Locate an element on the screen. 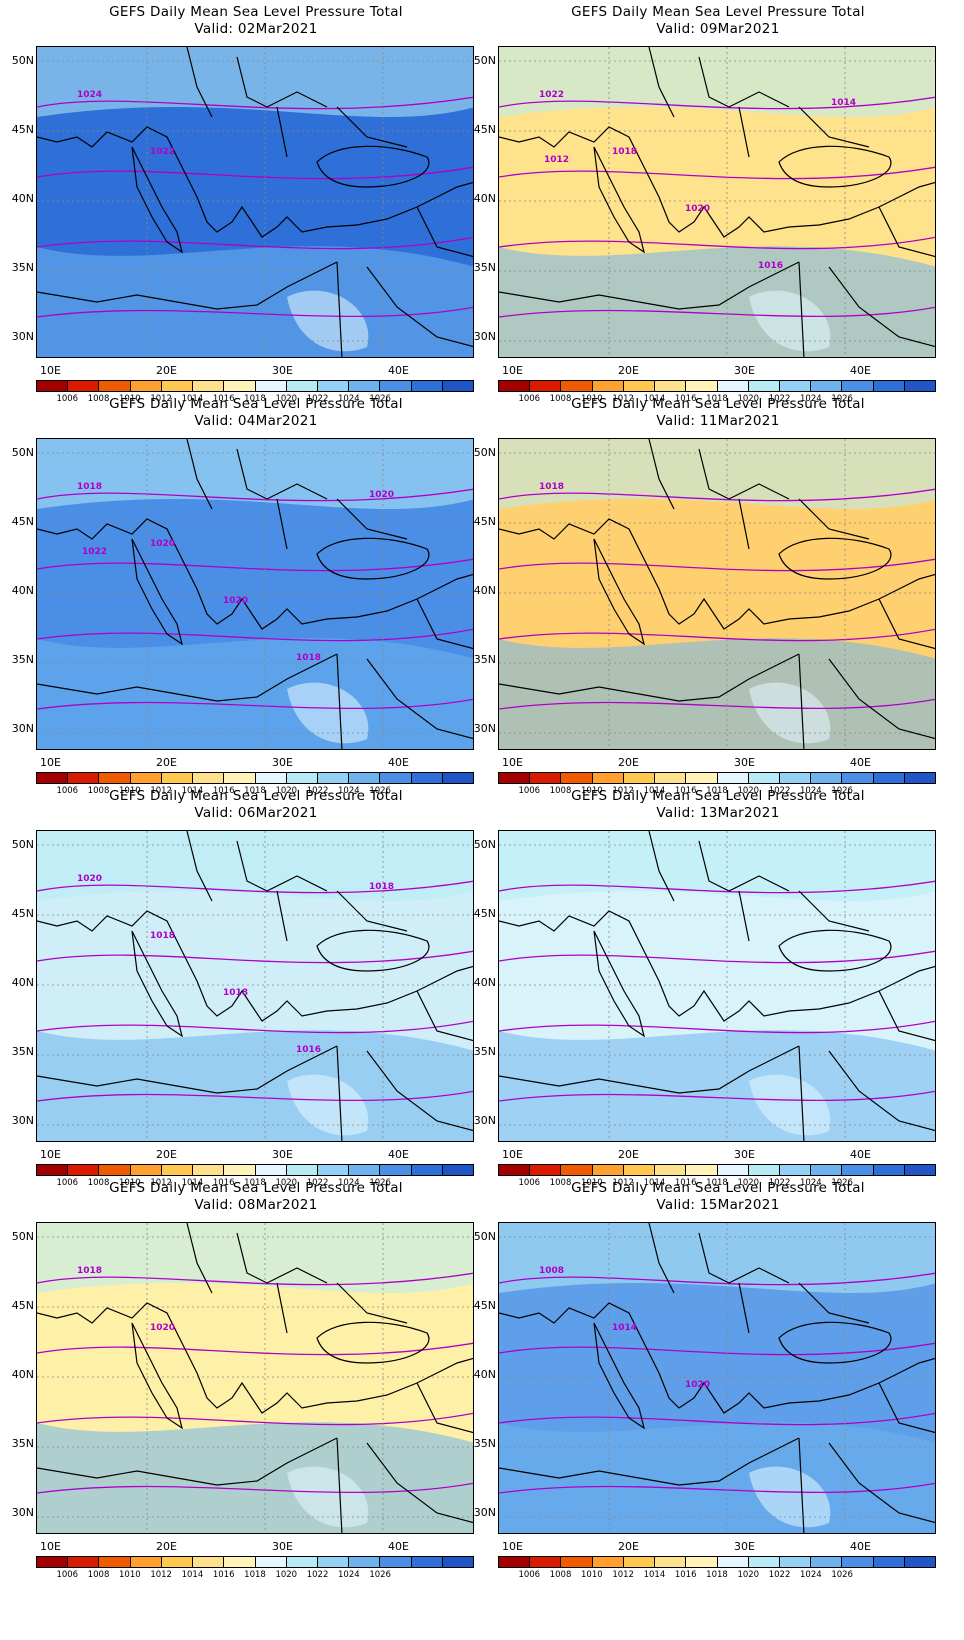 The image size is (964, 1640). colorbar-tick-label: 1014 is located at coordinates (654, 399).